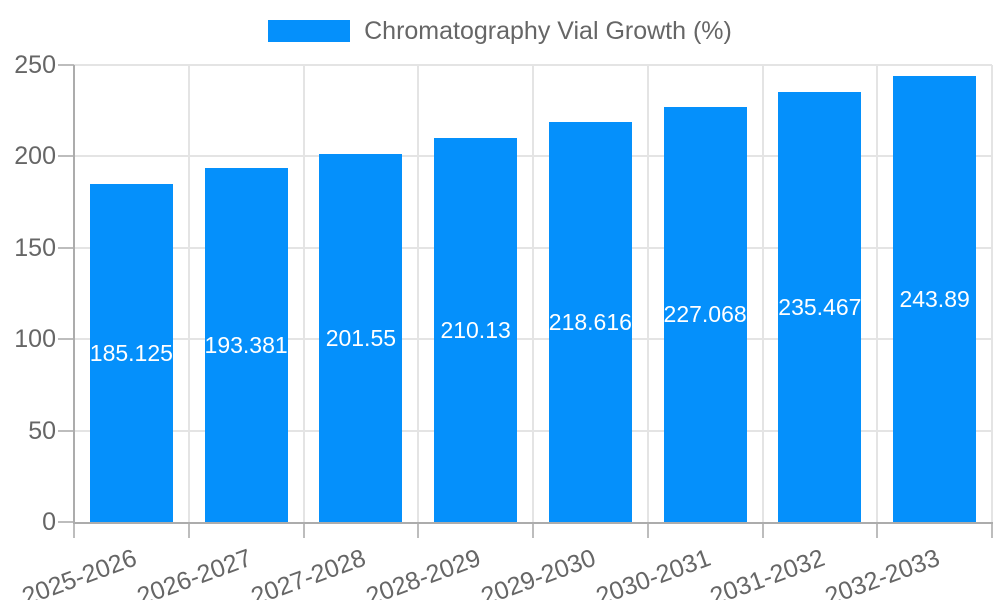  What do you see at coordinates (538, 571) in the screenshot?
I see `x-axis-tick-label: 2029-2030` at bounding box center [538, 571].